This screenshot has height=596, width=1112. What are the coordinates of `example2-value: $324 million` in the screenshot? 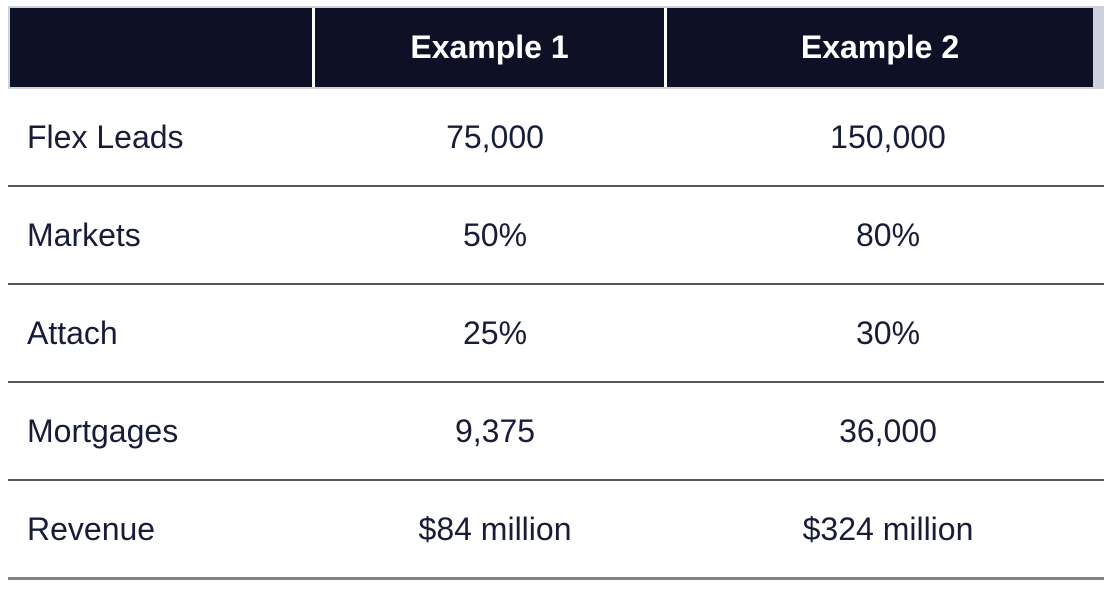 It's located at (888, 528).